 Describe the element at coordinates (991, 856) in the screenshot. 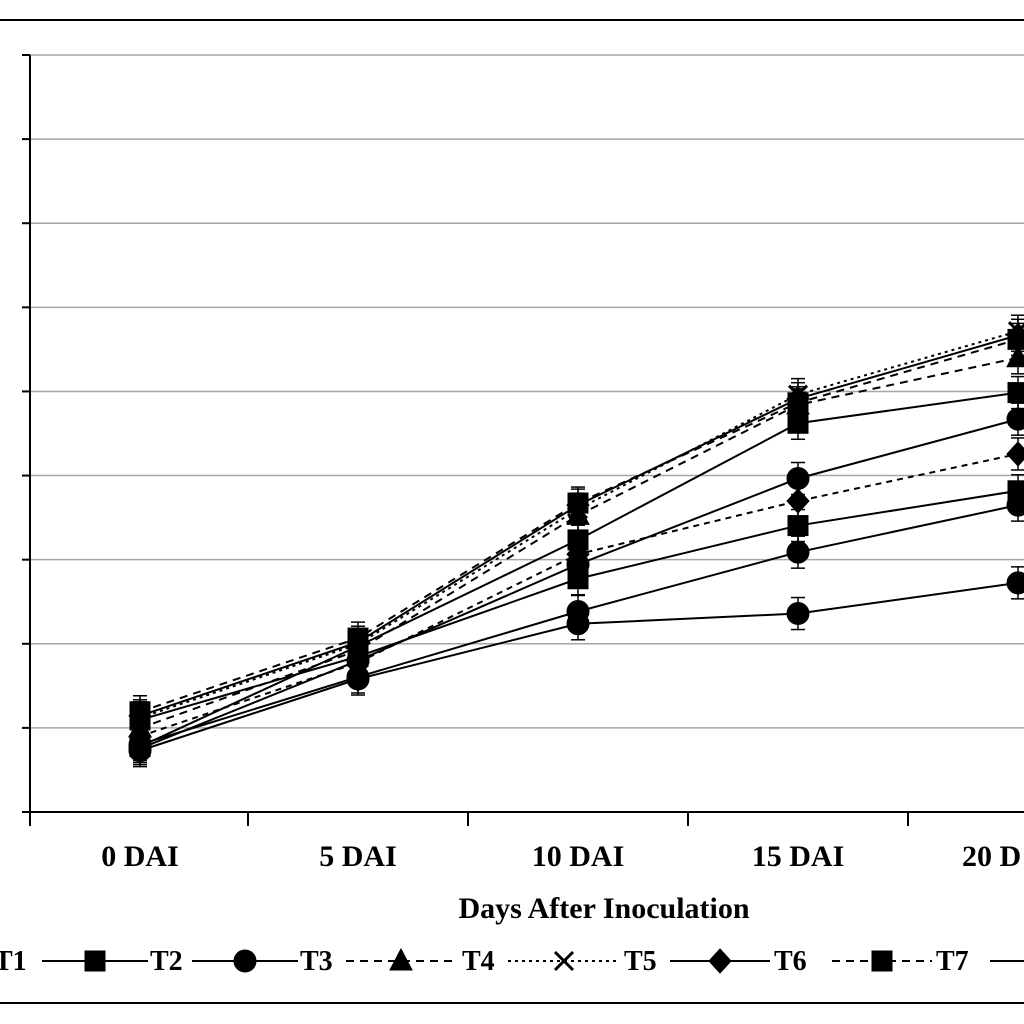

I see `x-tick-label-4: 20 D` at that location.